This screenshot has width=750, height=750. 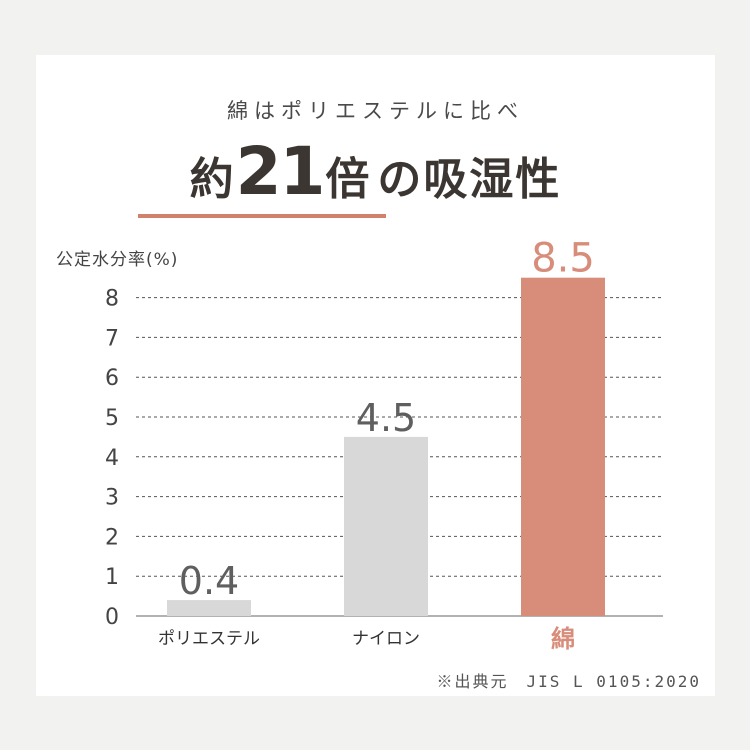 What do you see at coordinates (375, 171) in the screenshot?
I see `chart-headline: 約21倍 の吸湿性` at bounding box center [375, 171].